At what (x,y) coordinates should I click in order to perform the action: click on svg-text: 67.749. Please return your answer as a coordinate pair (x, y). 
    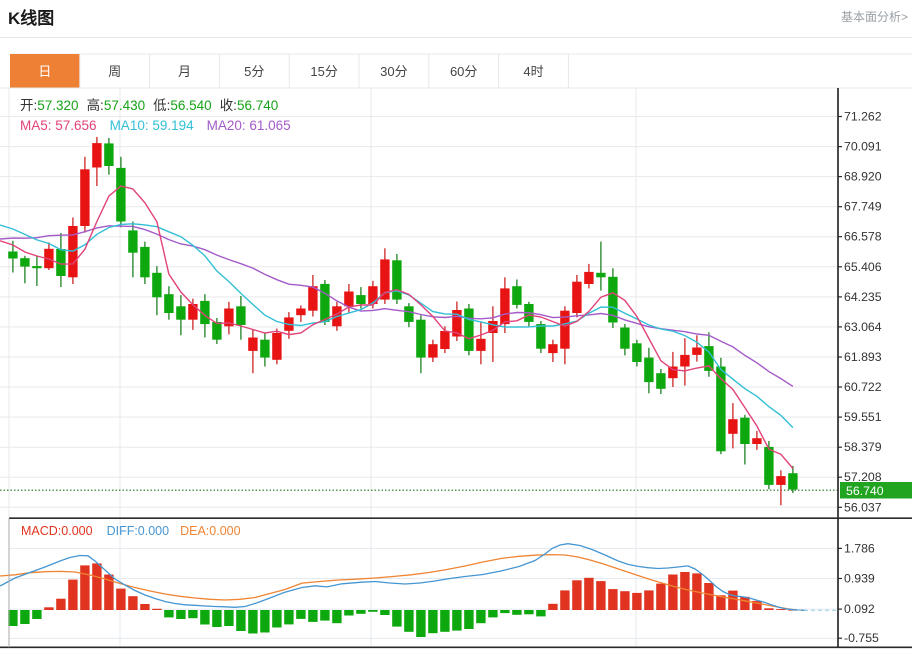
    Looking at the image, I should click on (863, 207).